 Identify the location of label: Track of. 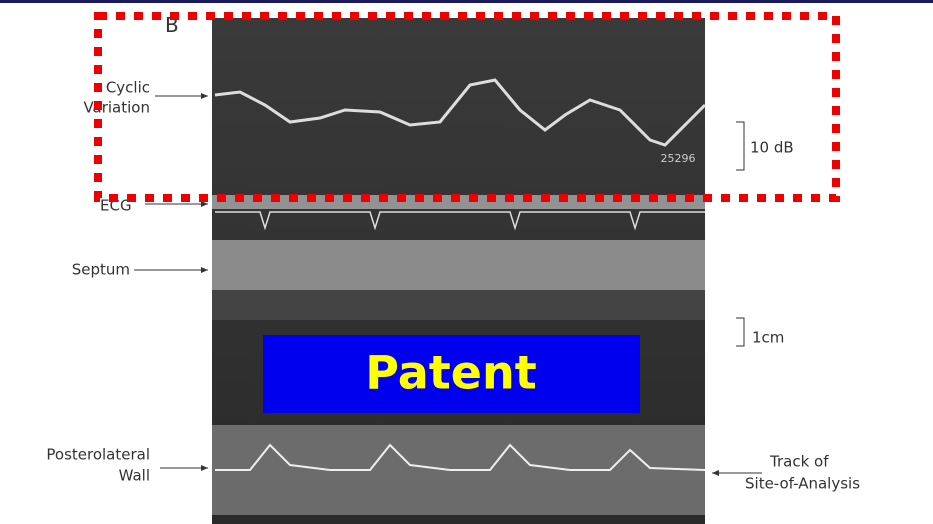
(799, 462).